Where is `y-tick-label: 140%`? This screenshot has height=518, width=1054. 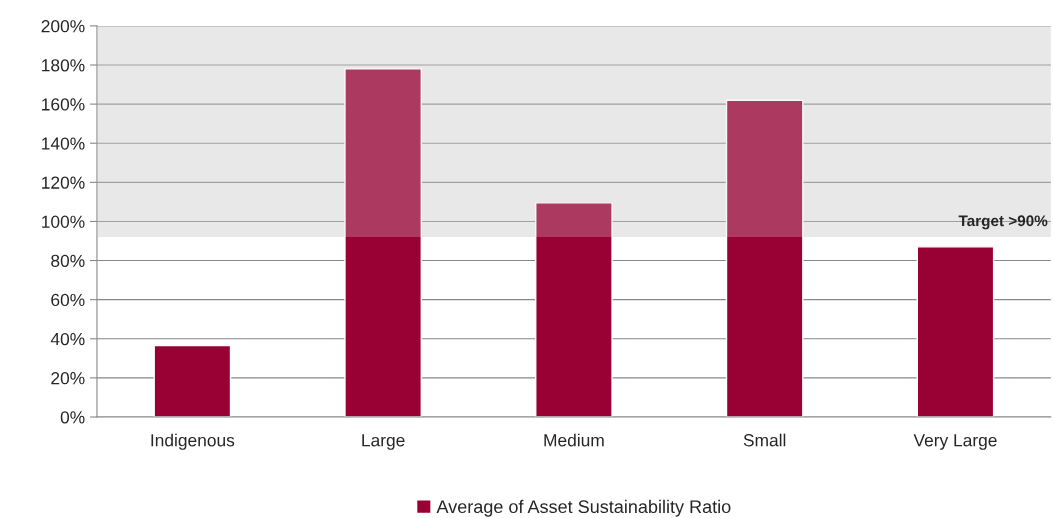
y-tick-label: 140% is located at coordinates (63, 143).